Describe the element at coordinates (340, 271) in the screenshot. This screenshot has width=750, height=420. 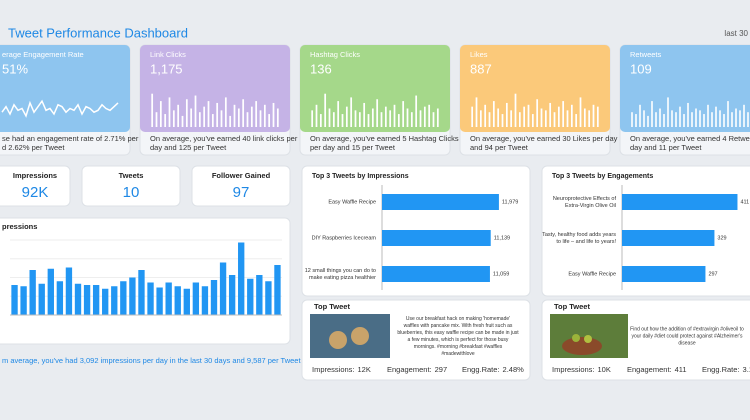
I see `category-label: 12 small things you can do to` at that location.